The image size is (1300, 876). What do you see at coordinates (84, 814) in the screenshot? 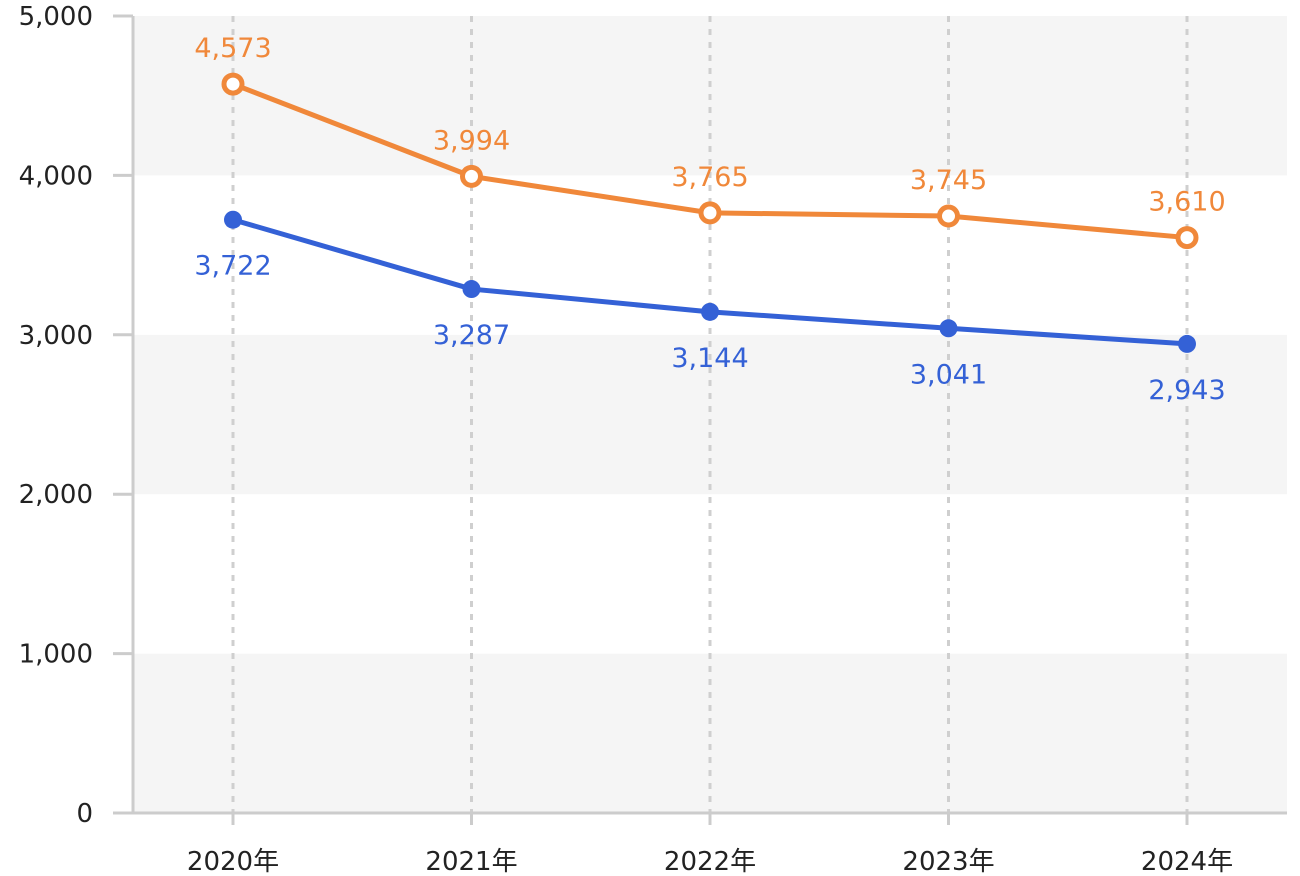
I see `y-tick-label: 0` at bounding box center [84, 814].